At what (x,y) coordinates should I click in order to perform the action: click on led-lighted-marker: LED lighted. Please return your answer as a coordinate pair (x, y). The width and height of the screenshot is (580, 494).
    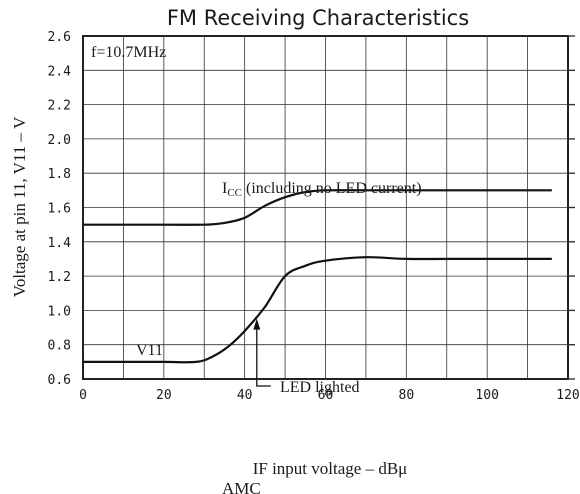
    Looking at the image, I should click on (306, 357).